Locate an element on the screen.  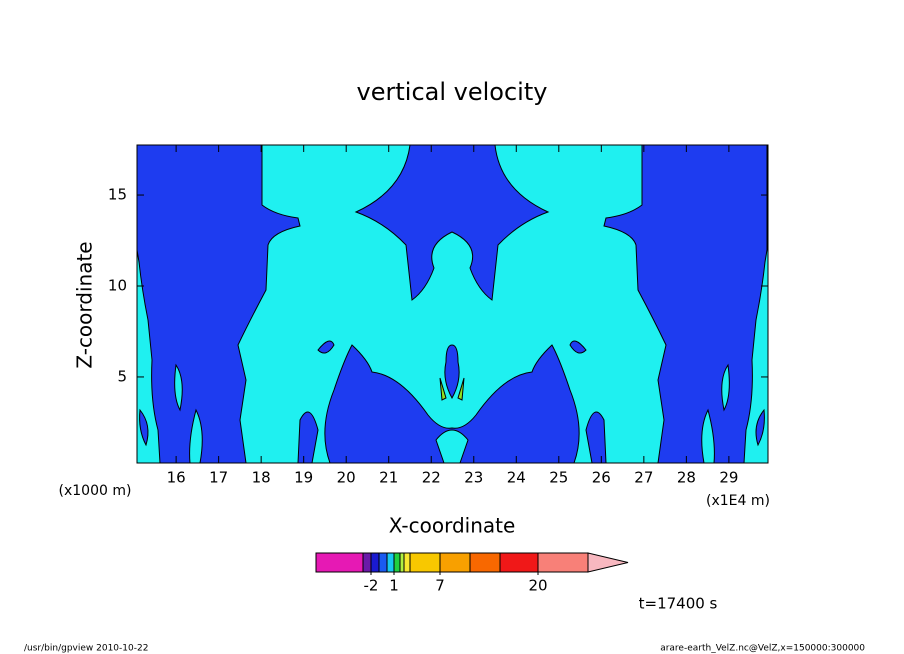
colorbar-tick-label: 1 is located at coordinates (394, 586).